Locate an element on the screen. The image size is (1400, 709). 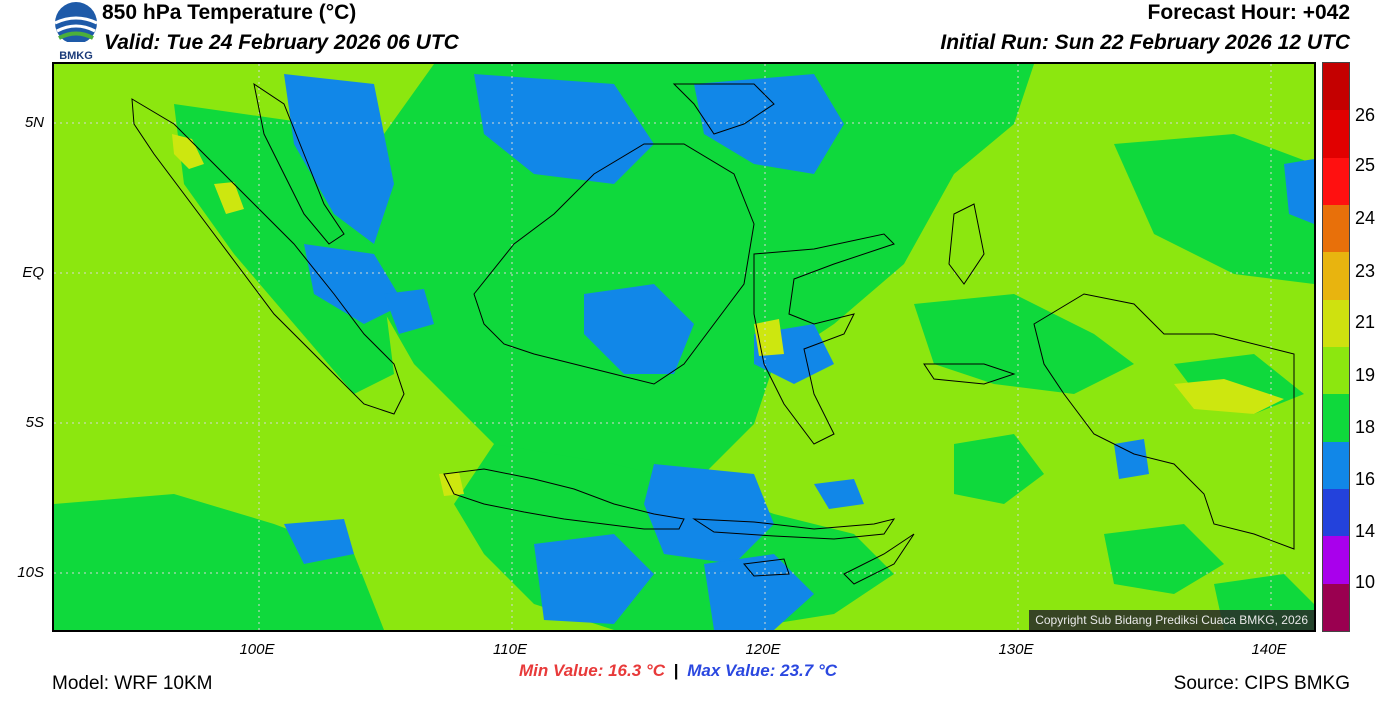
min-max-values: Min Value: 16.3 °C | Max Value: 23.7 °C is located at coordinates (678, 671).